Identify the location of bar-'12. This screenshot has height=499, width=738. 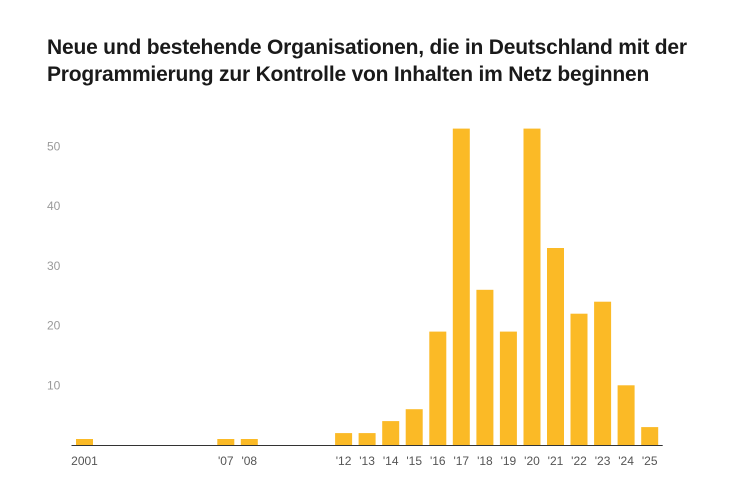
(344, 439).